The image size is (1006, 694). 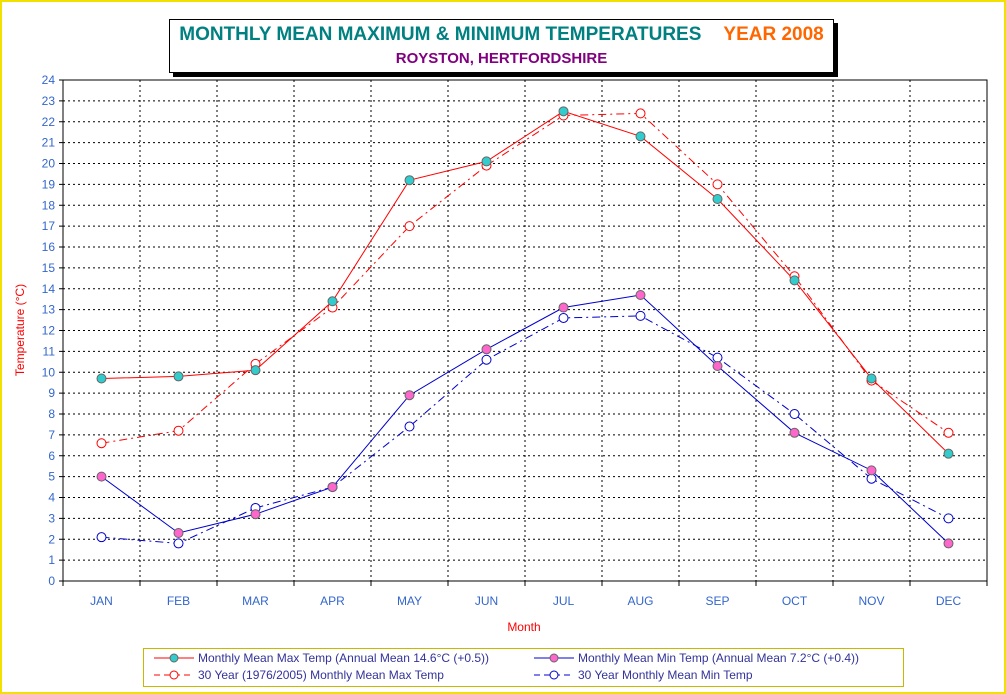 I want to click on y-tick-label: 5, so click(x=51, y=477).